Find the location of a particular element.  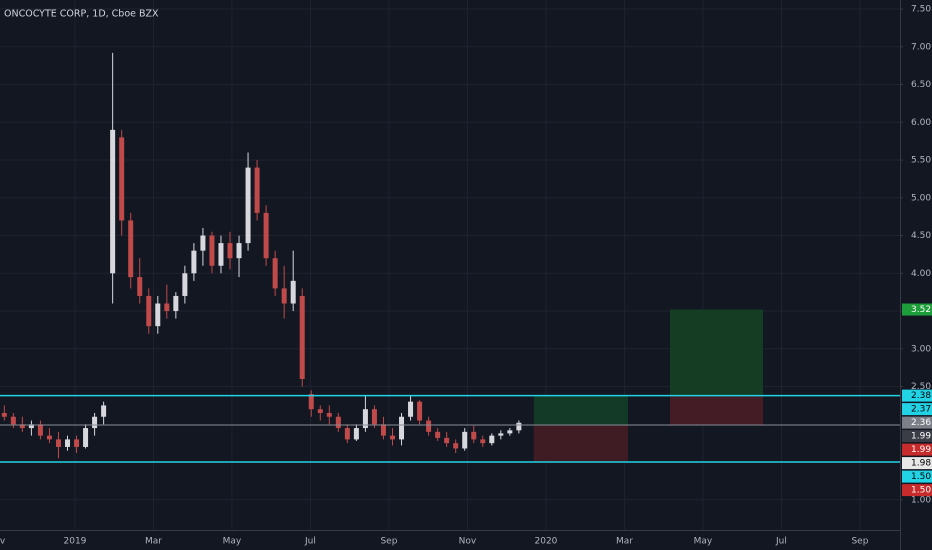

x-tick-label: 2020 is located at coordinates (546, 542).